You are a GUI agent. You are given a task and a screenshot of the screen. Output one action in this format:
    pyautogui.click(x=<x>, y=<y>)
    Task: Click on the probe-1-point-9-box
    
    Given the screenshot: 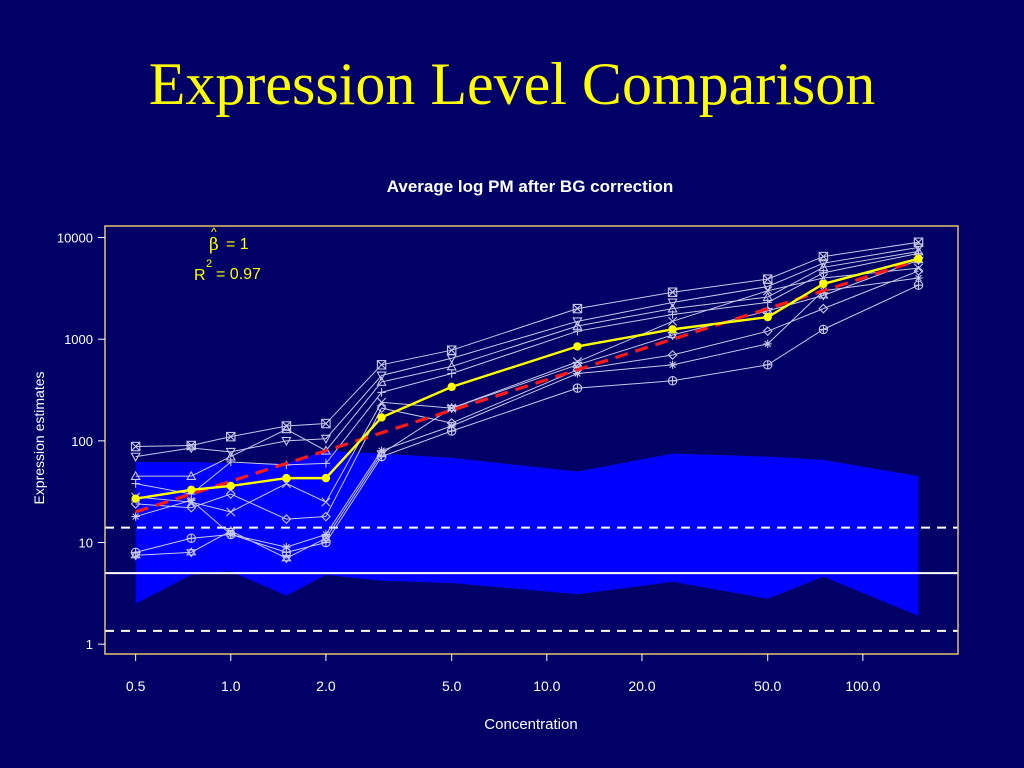 What is the action you would take?
    pyautogui.click(x=672, y=292)
    